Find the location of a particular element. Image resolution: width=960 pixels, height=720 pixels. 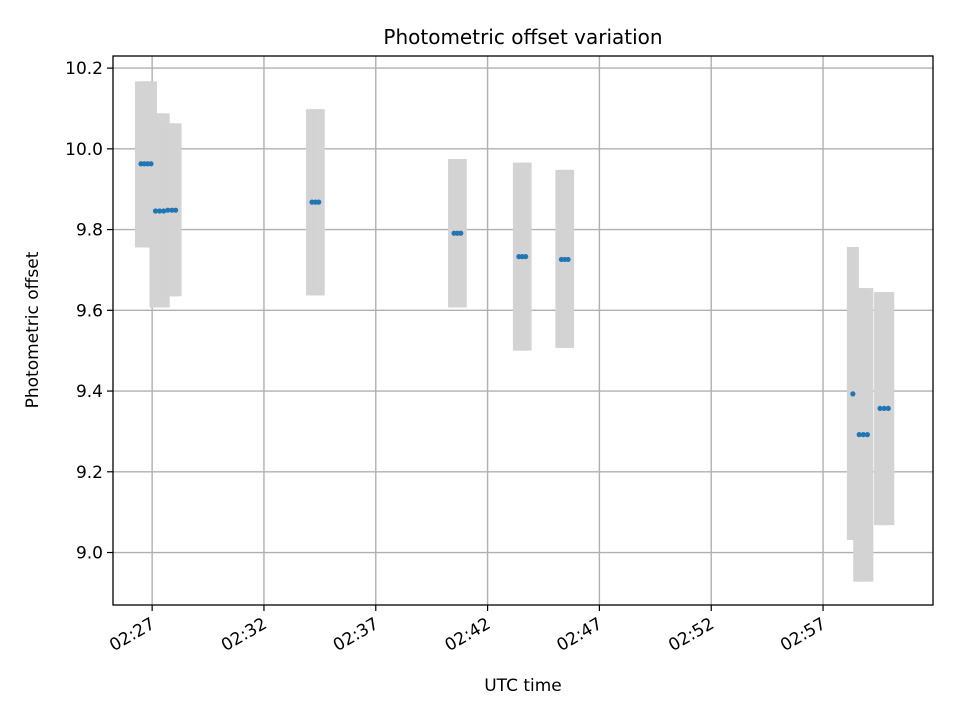

y-tick-label: 9.0 is located at coordinates (89, 554).